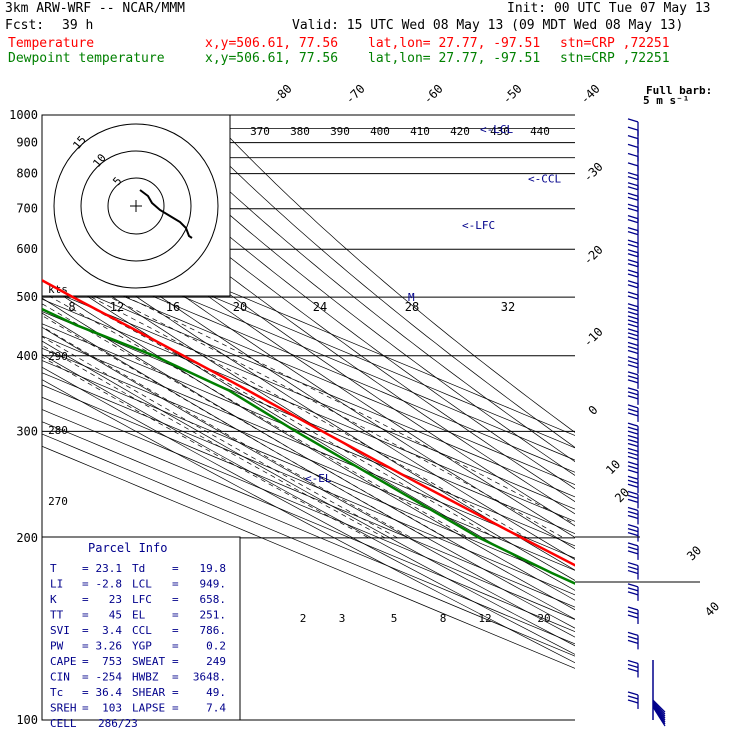 The image size is (740, 740). What do you see at coordinates (484, 618) in the screenshot?
I see `mixing-ratio-label: 12` at bounding box center [484, 618].